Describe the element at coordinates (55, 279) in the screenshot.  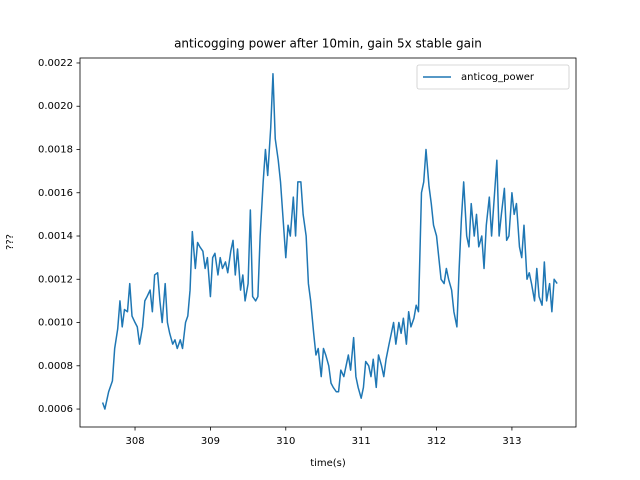
I see `y-tick-label: 0.0012` at that location.